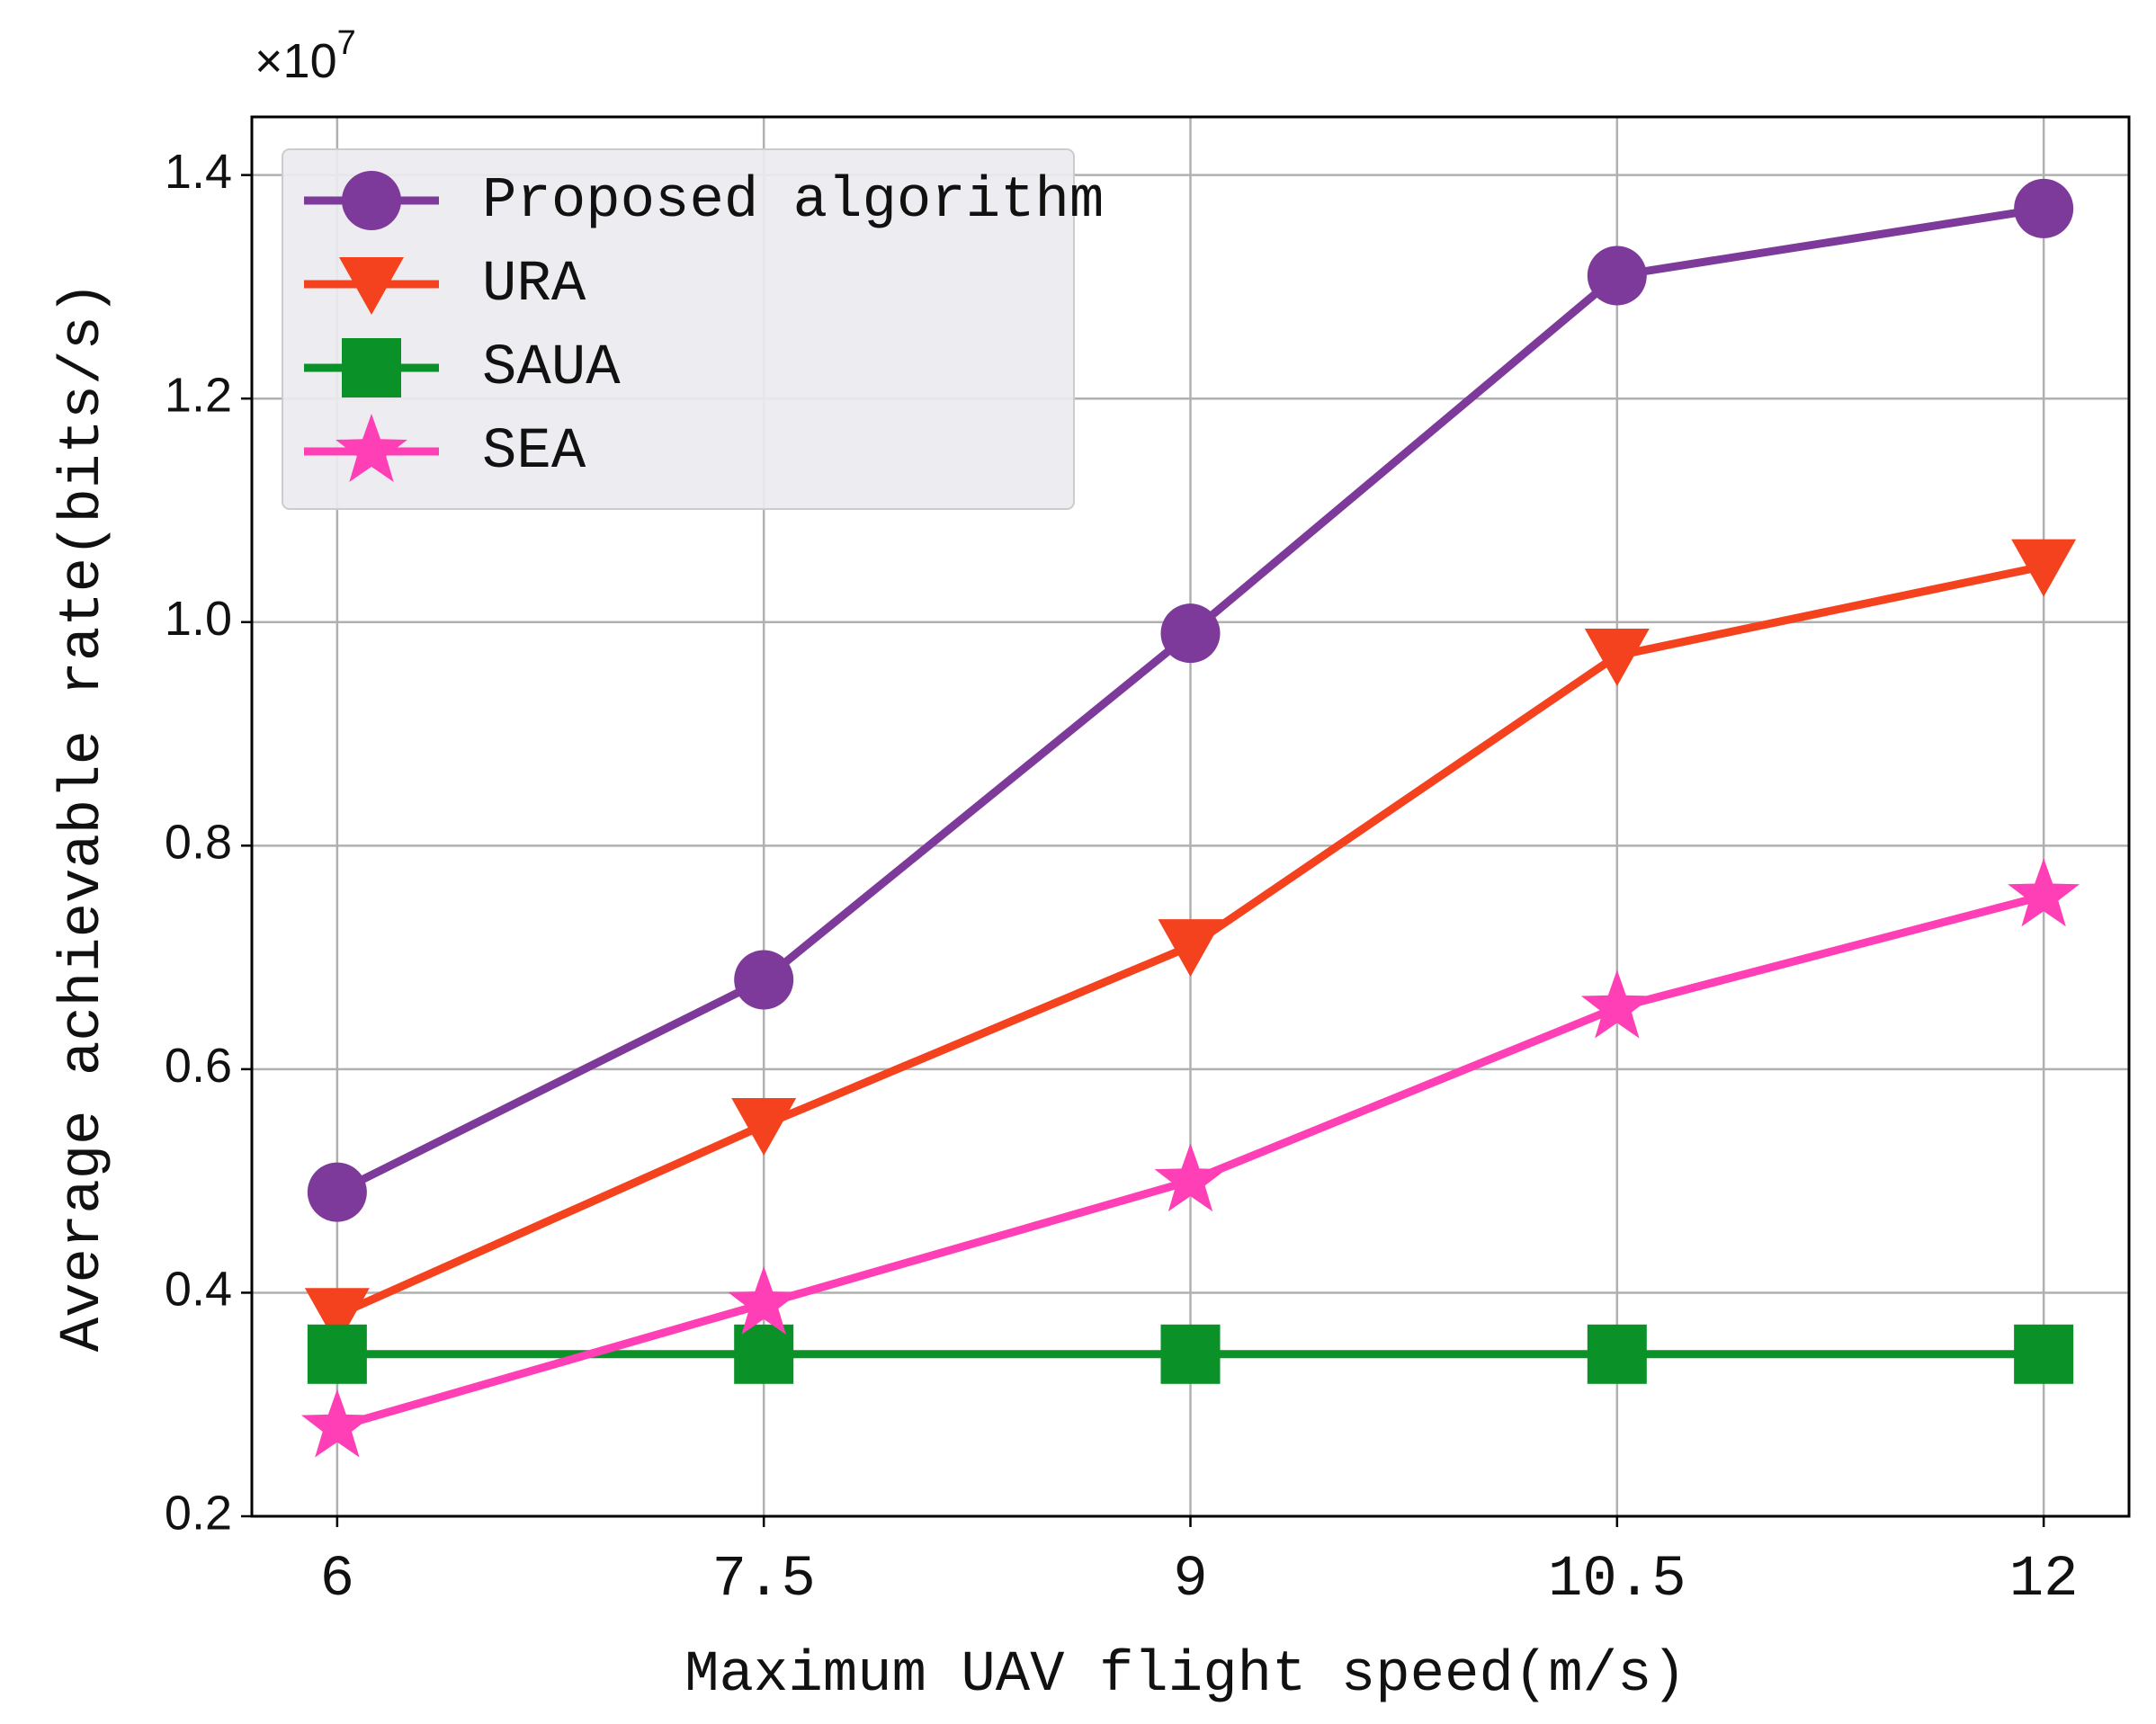 Image resolution: width=2156 pixels, height=1724 pixels. Describe the element at coordinates (198, 843) in the screenshot. I see `y-tick-label: 0.8` at that location.